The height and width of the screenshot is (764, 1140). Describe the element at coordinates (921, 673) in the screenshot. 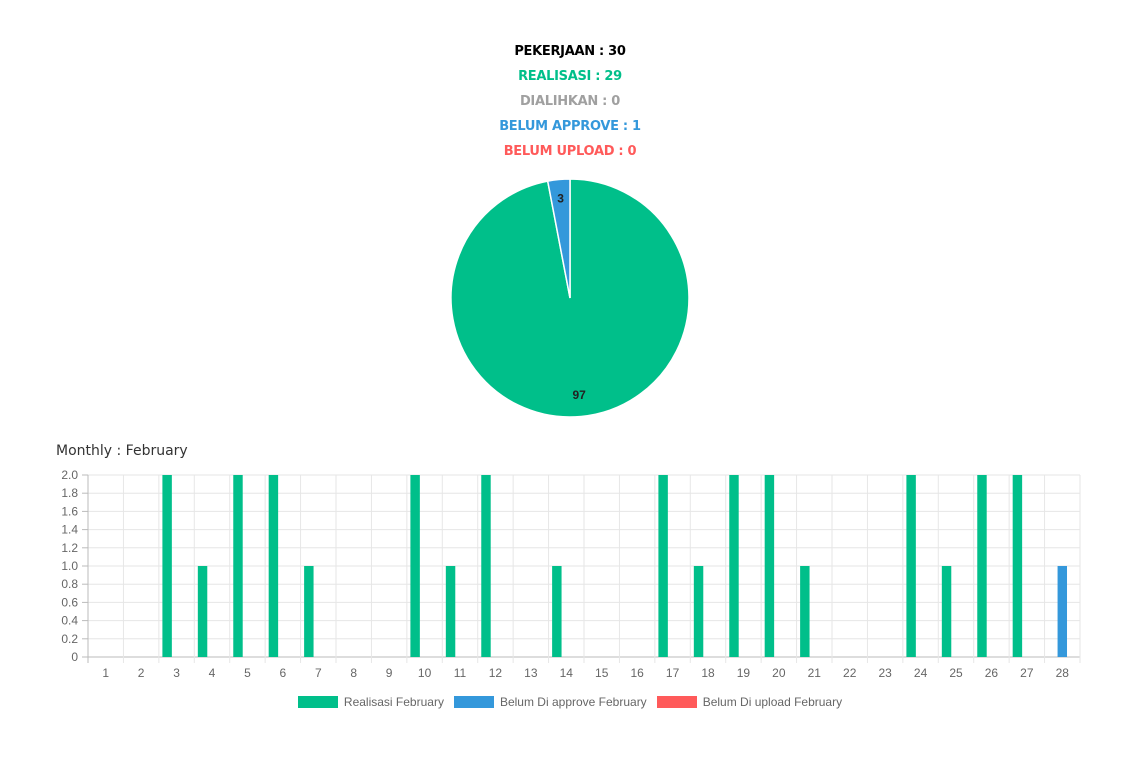

I see `x-tick-label: 24` at that location.